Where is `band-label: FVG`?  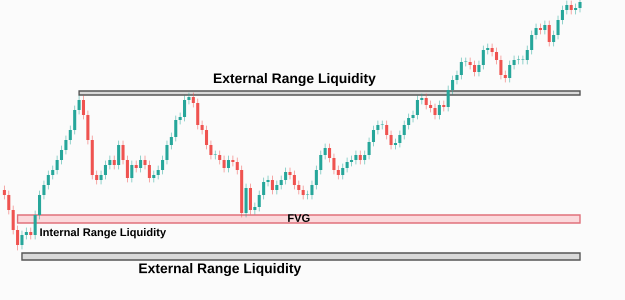
band-label: FVG is located at coordinates (299, 218).